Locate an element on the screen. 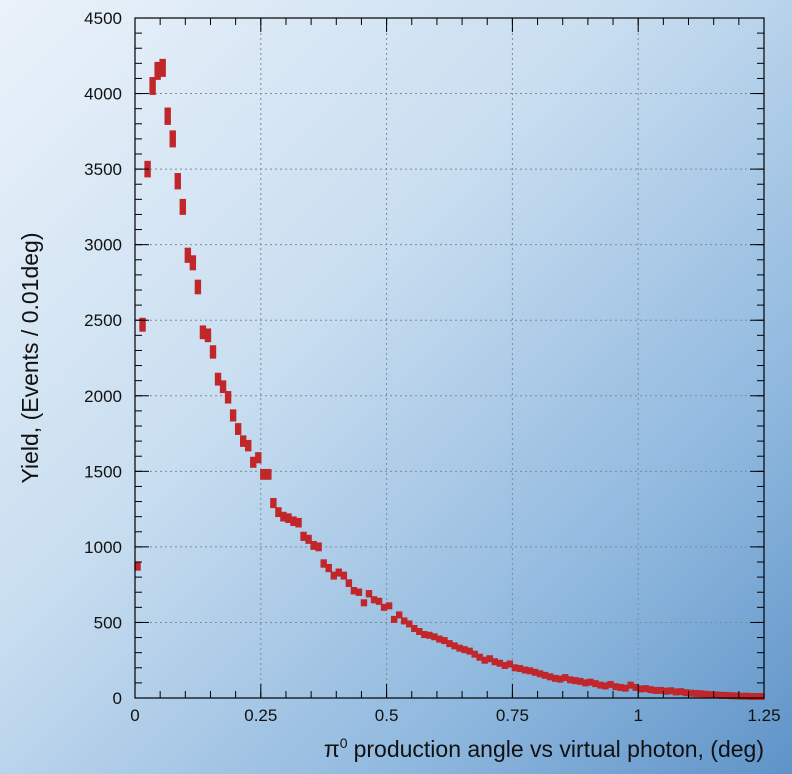 This screenshot has width=792, height=774. y-tick-label: 3500 is located at coordinates (103, 169).